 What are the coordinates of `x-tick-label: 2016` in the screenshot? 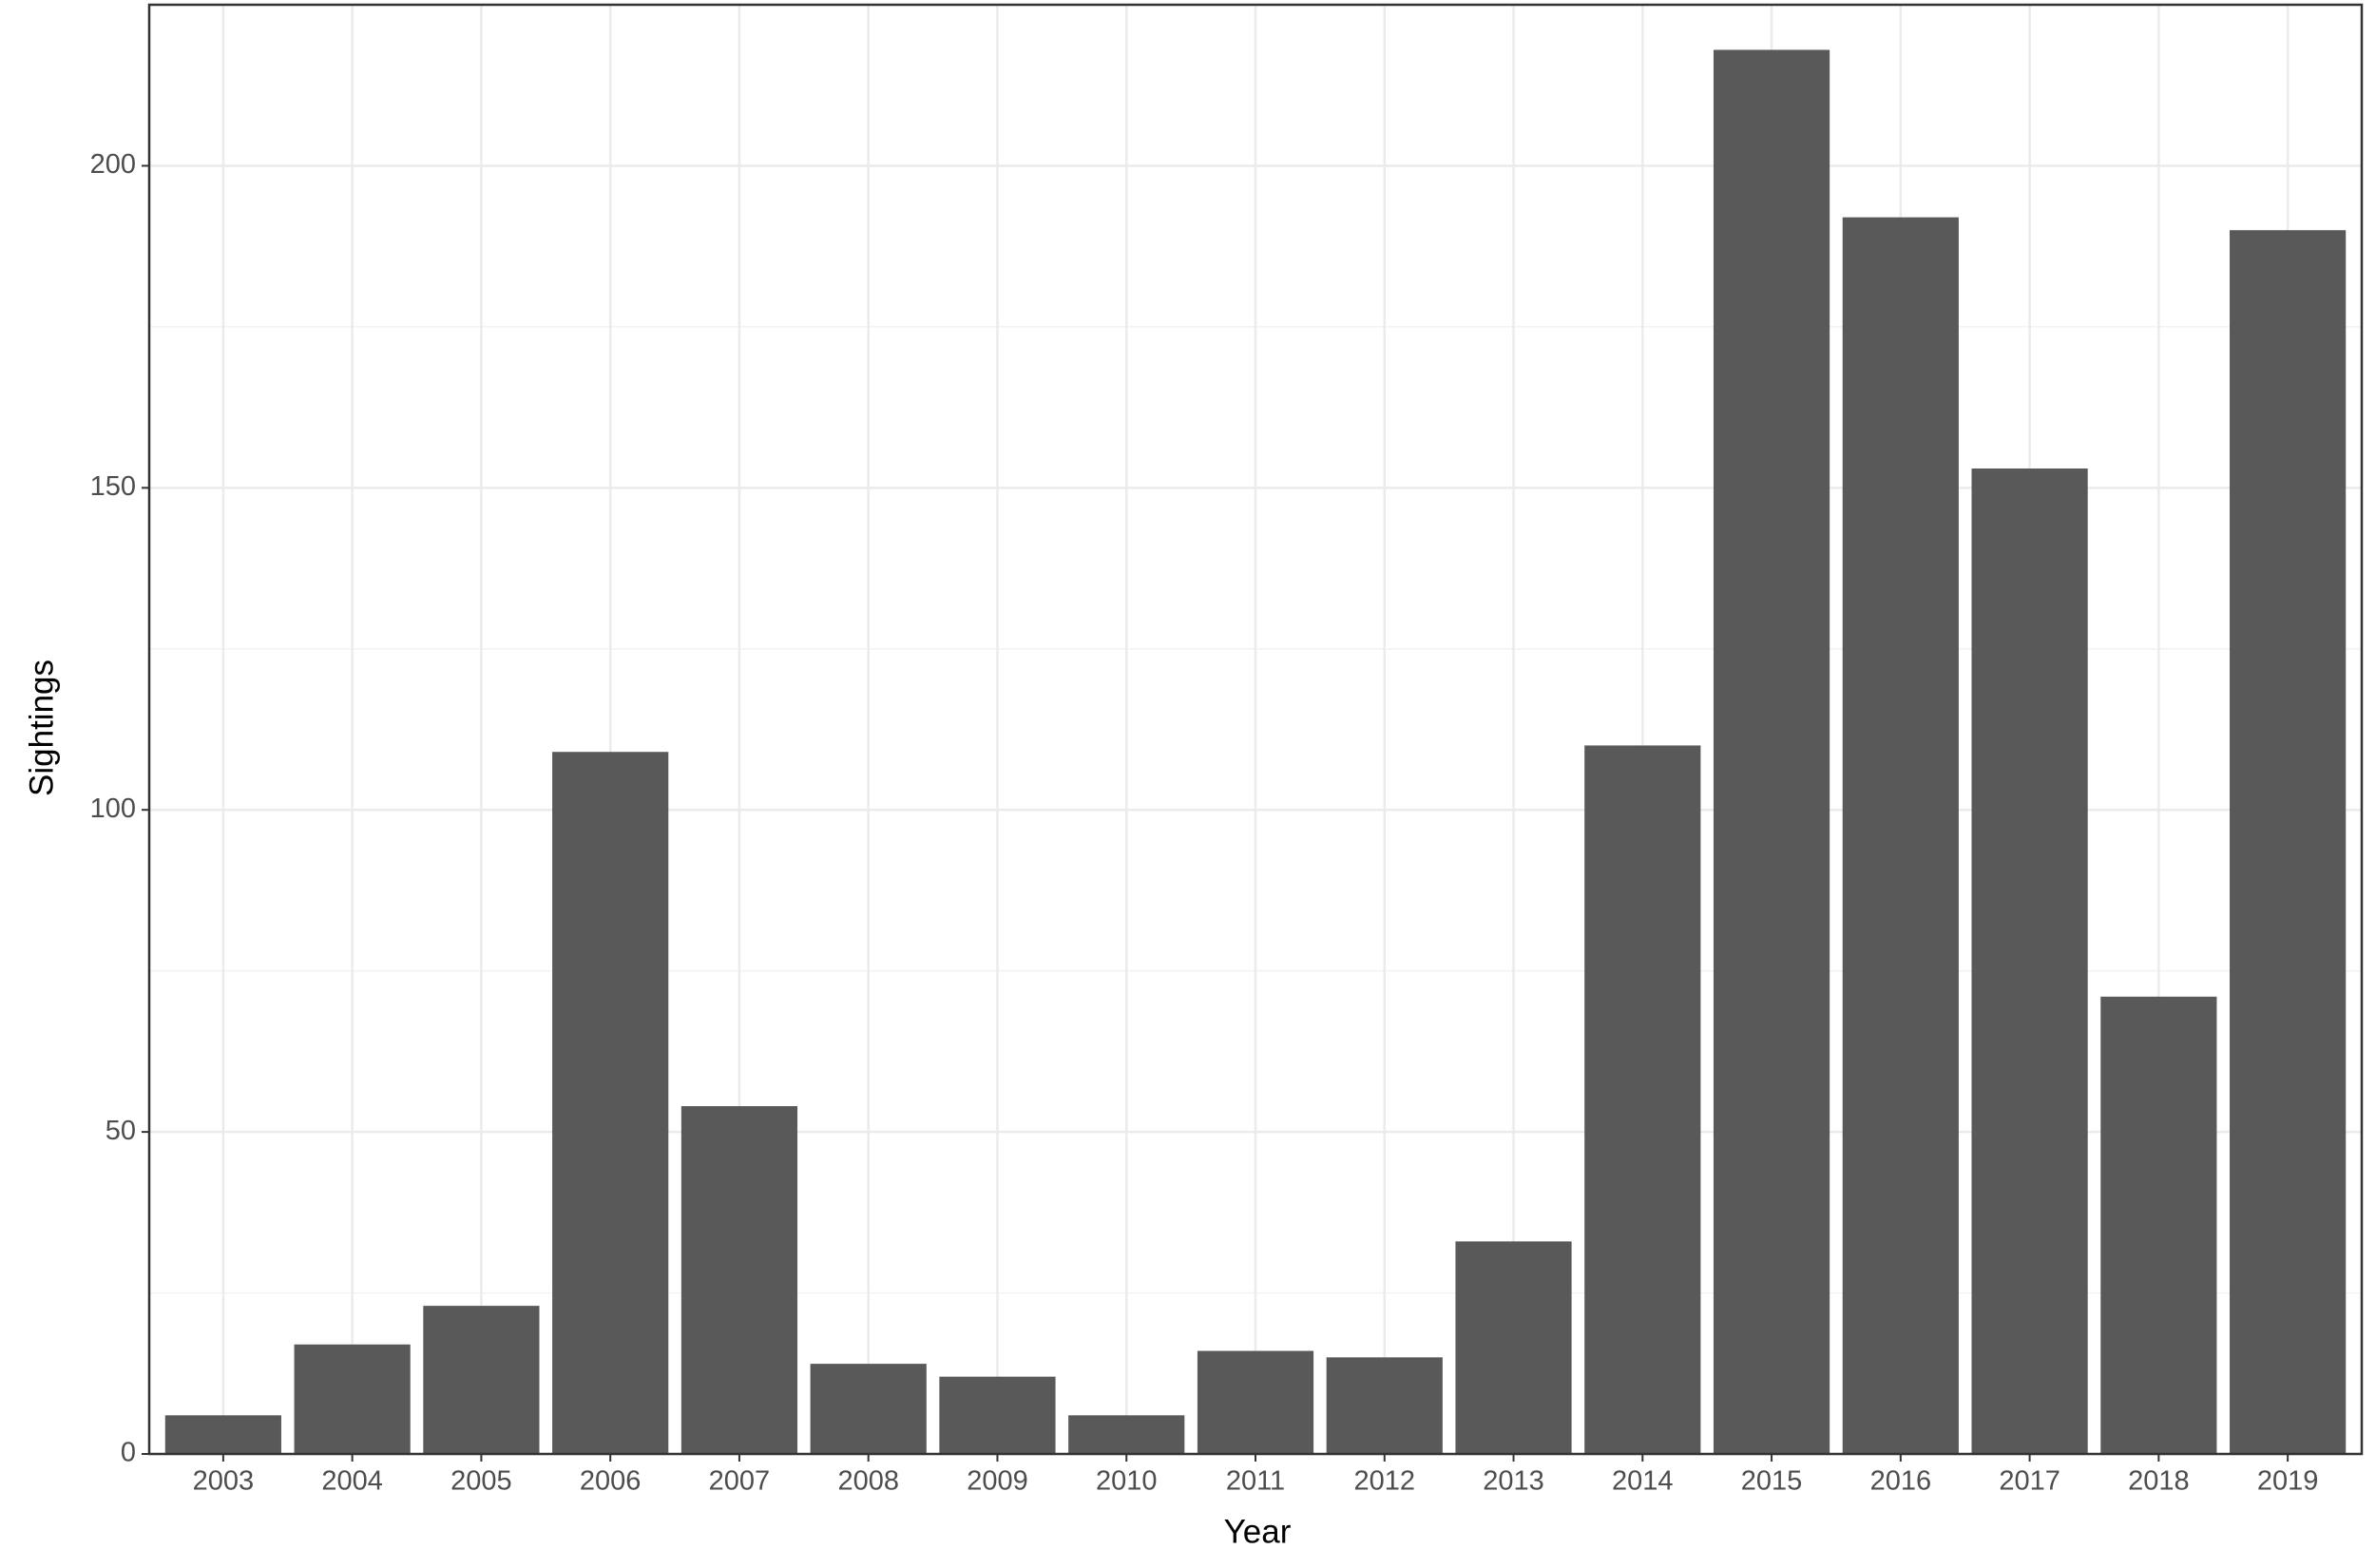 It's located at (1901, 1481).